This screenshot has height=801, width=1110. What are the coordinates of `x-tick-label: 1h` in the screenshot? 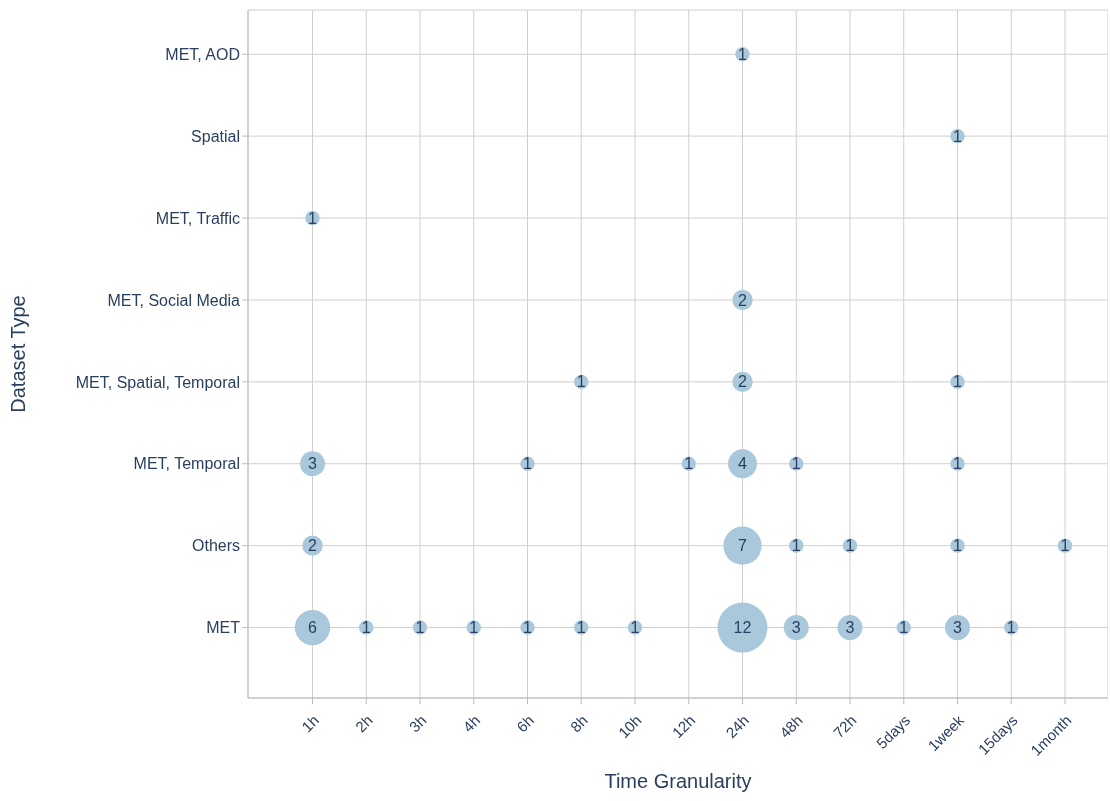 It's located at (310, 723).